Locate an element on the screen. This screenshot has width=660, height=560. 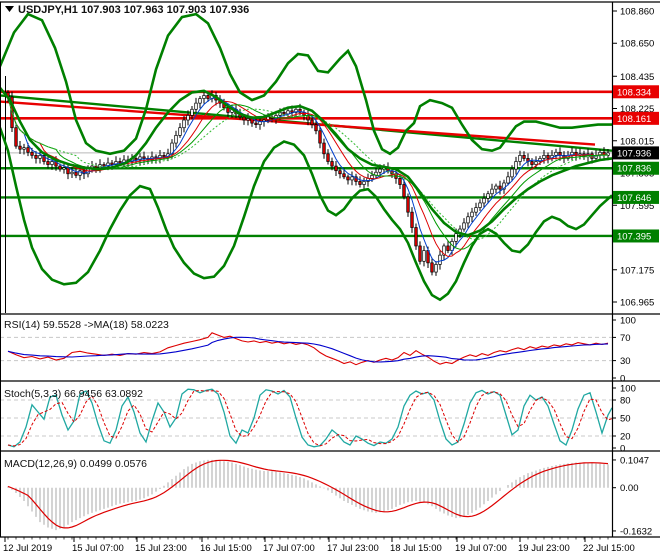
panel-tick-label: 50 is located at coordinates (625, 419).